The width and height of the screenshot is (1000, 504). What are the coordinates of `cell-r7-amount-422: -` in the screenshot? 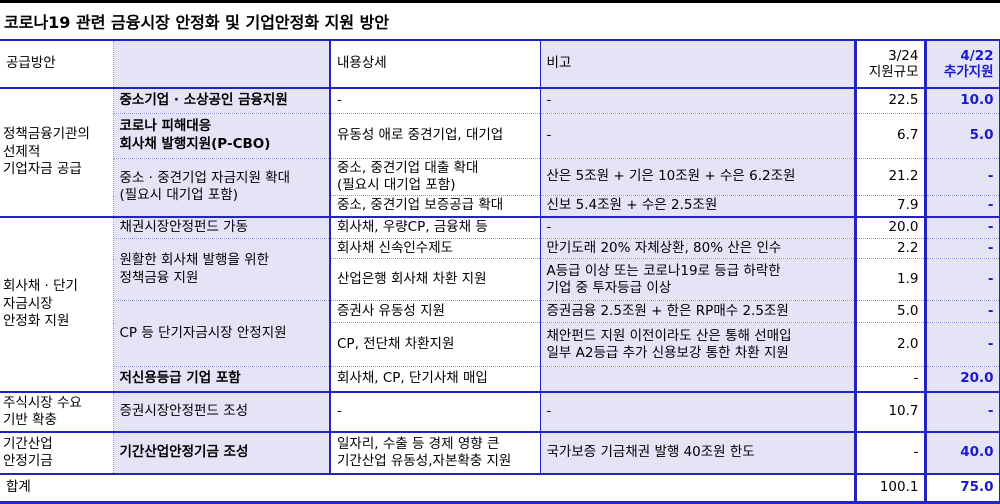 It's located at (961, 280).